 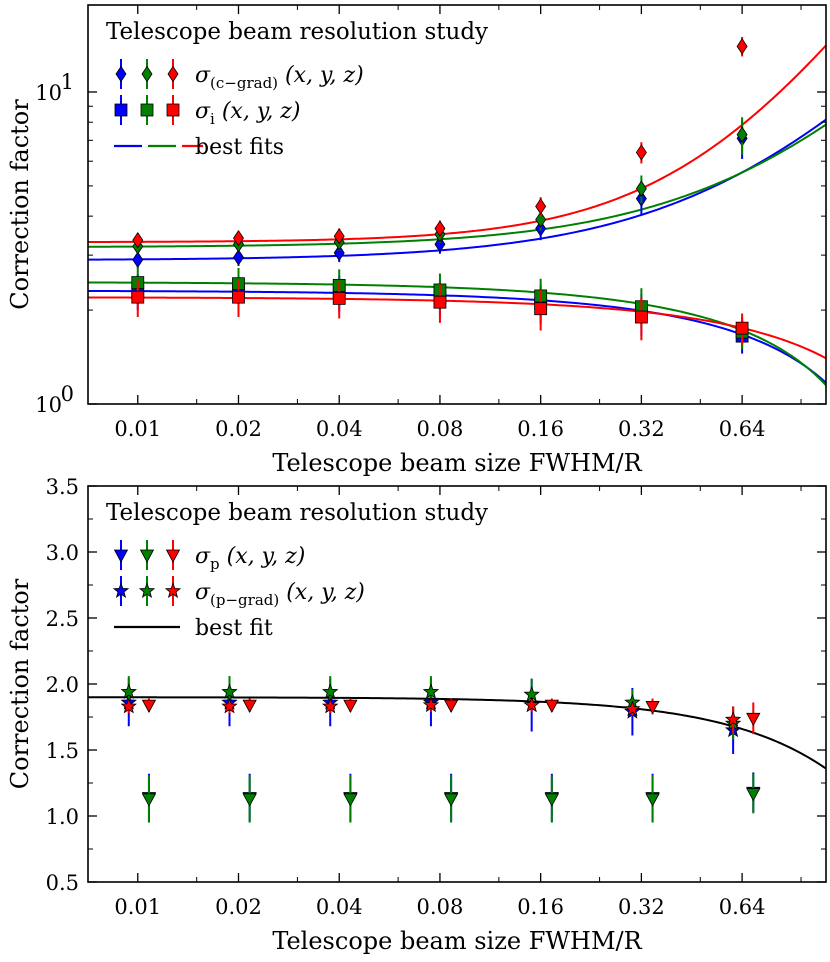 I want to click on fit-curves, so click(x=457, y=733).